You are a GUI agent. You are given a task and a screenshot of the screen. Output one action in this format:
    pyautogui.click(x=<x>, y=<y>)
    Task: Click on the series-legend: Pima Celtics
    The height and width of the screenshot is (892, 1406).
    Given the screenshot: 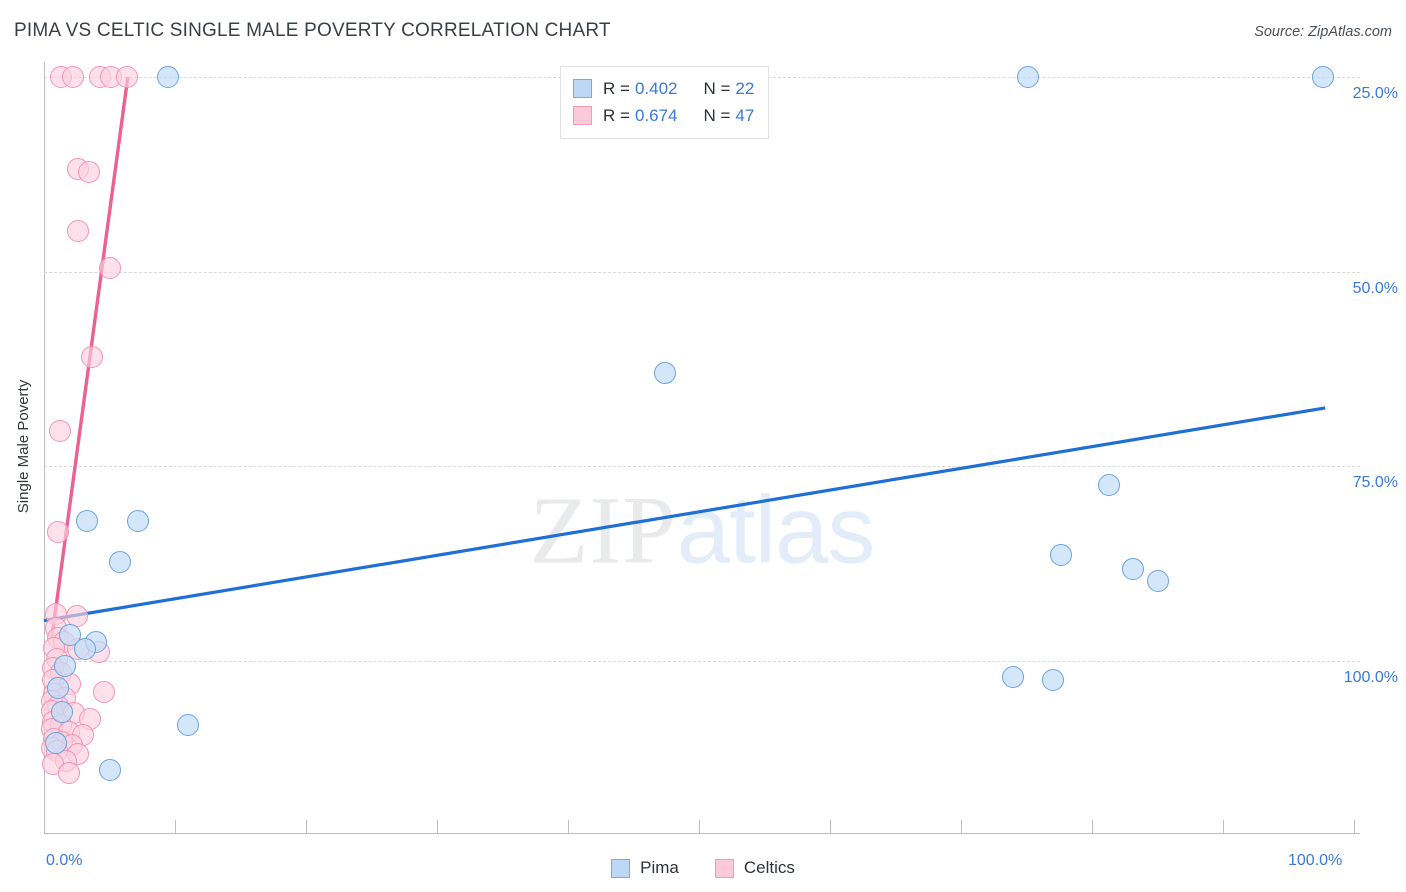 What is the action you would take?
    pyautogui.click(x=703, y=868)
    